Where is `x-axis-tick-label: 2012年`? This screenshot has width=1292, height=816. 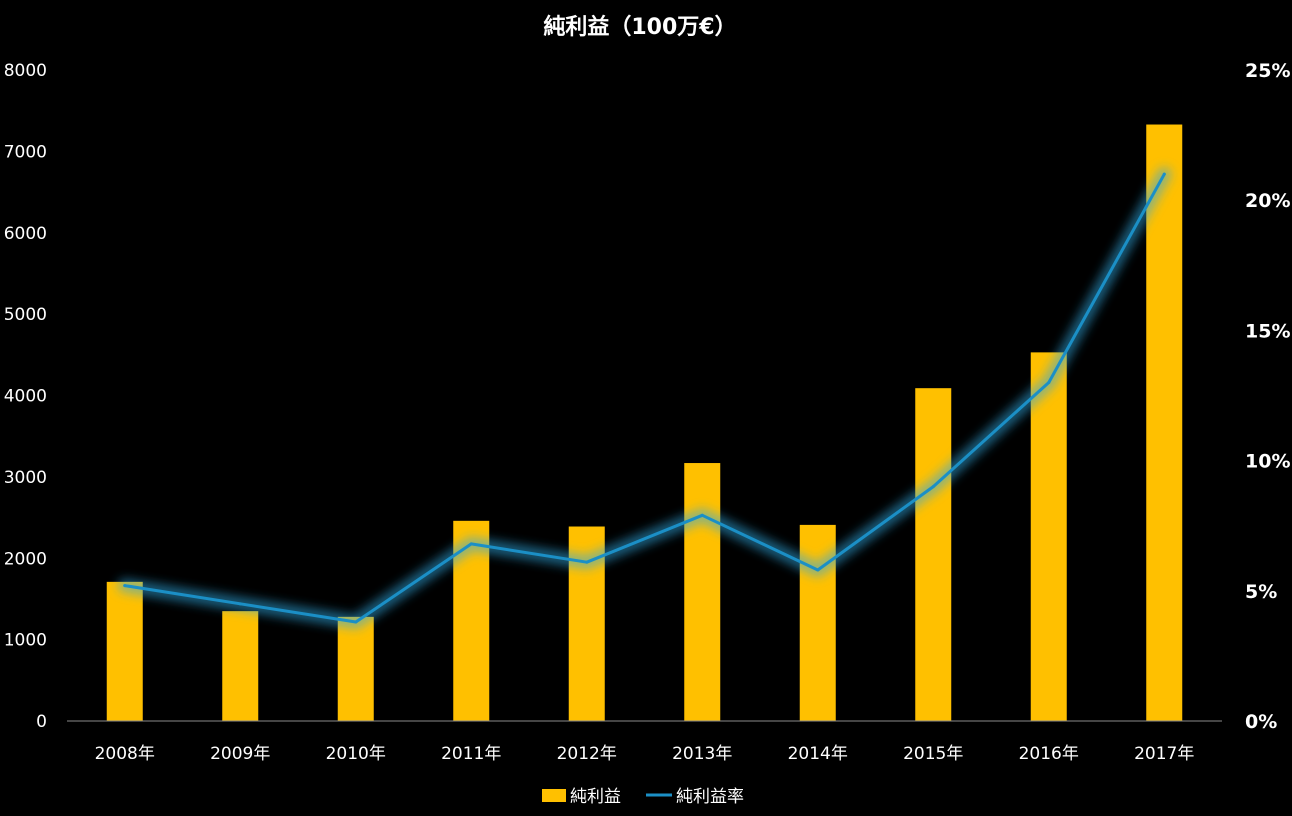
x-axis-tick-label: 2012年 is located at coordinates (587, 754).